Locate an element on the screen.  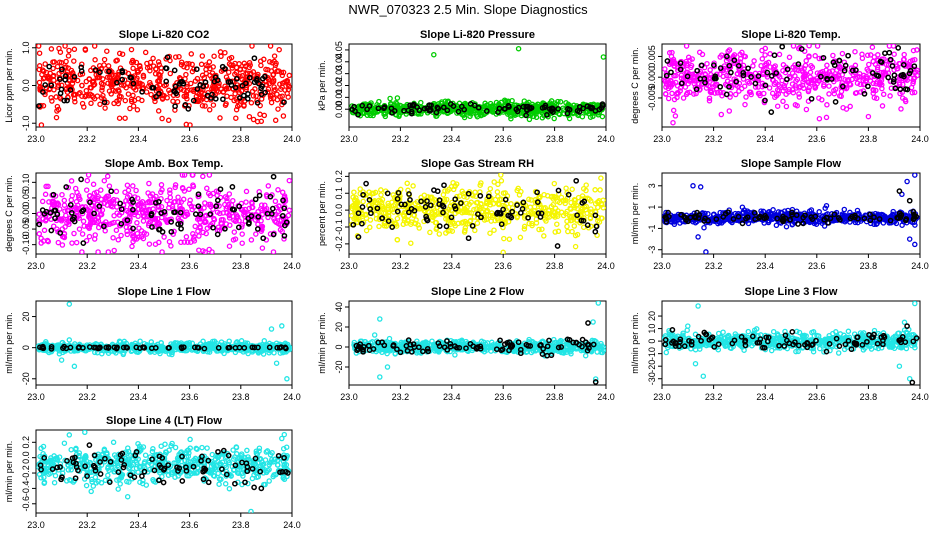
y-tick-label: 0.00 is located at coordinates (339, 109).